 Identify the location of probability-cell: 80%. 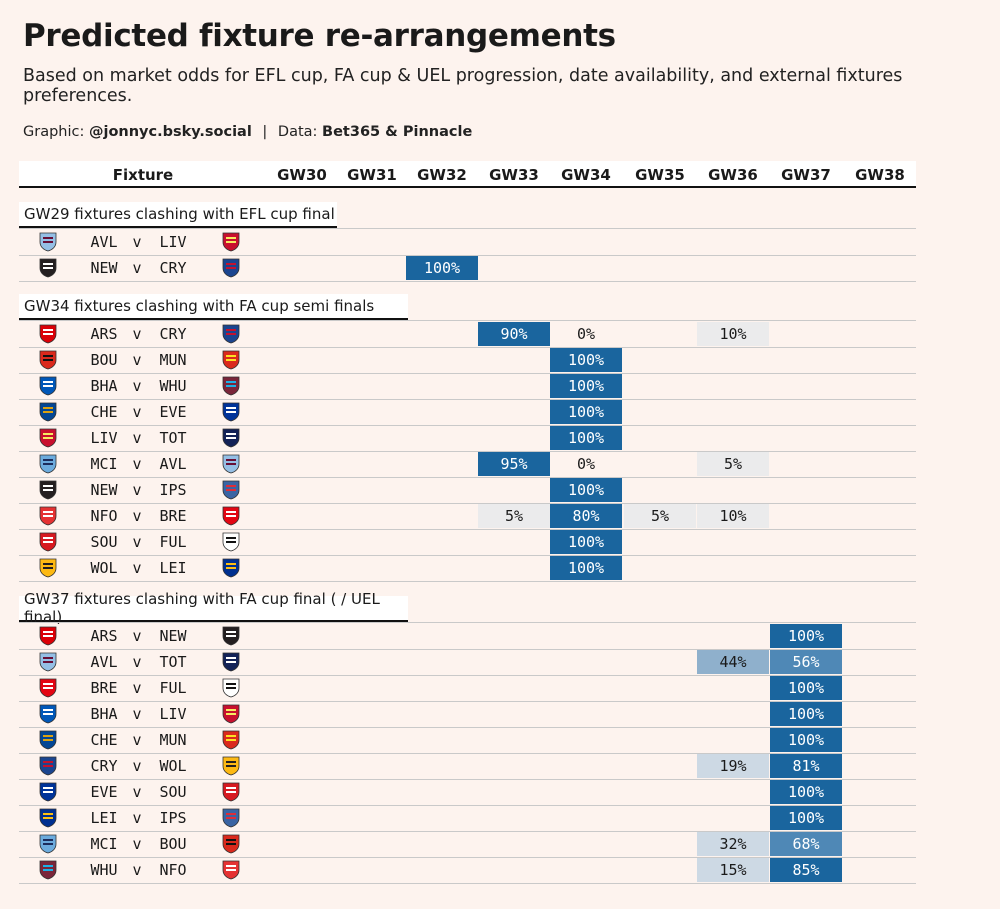
(586, 516).